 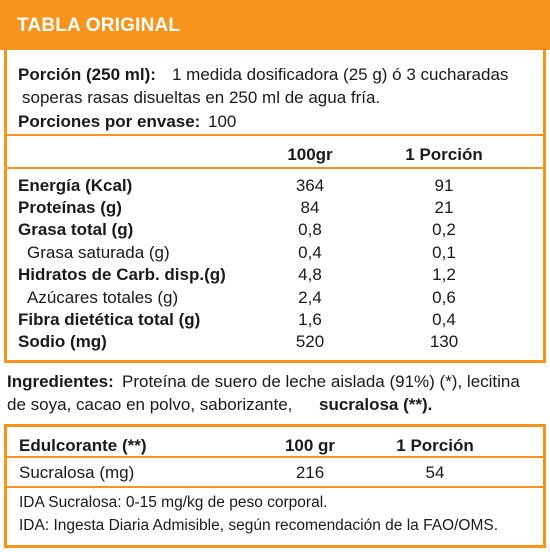 What do you see at coordinates (310, 207) in the screenshot?
I see `row-value-100g: 84` at bounding box center [310, 207].